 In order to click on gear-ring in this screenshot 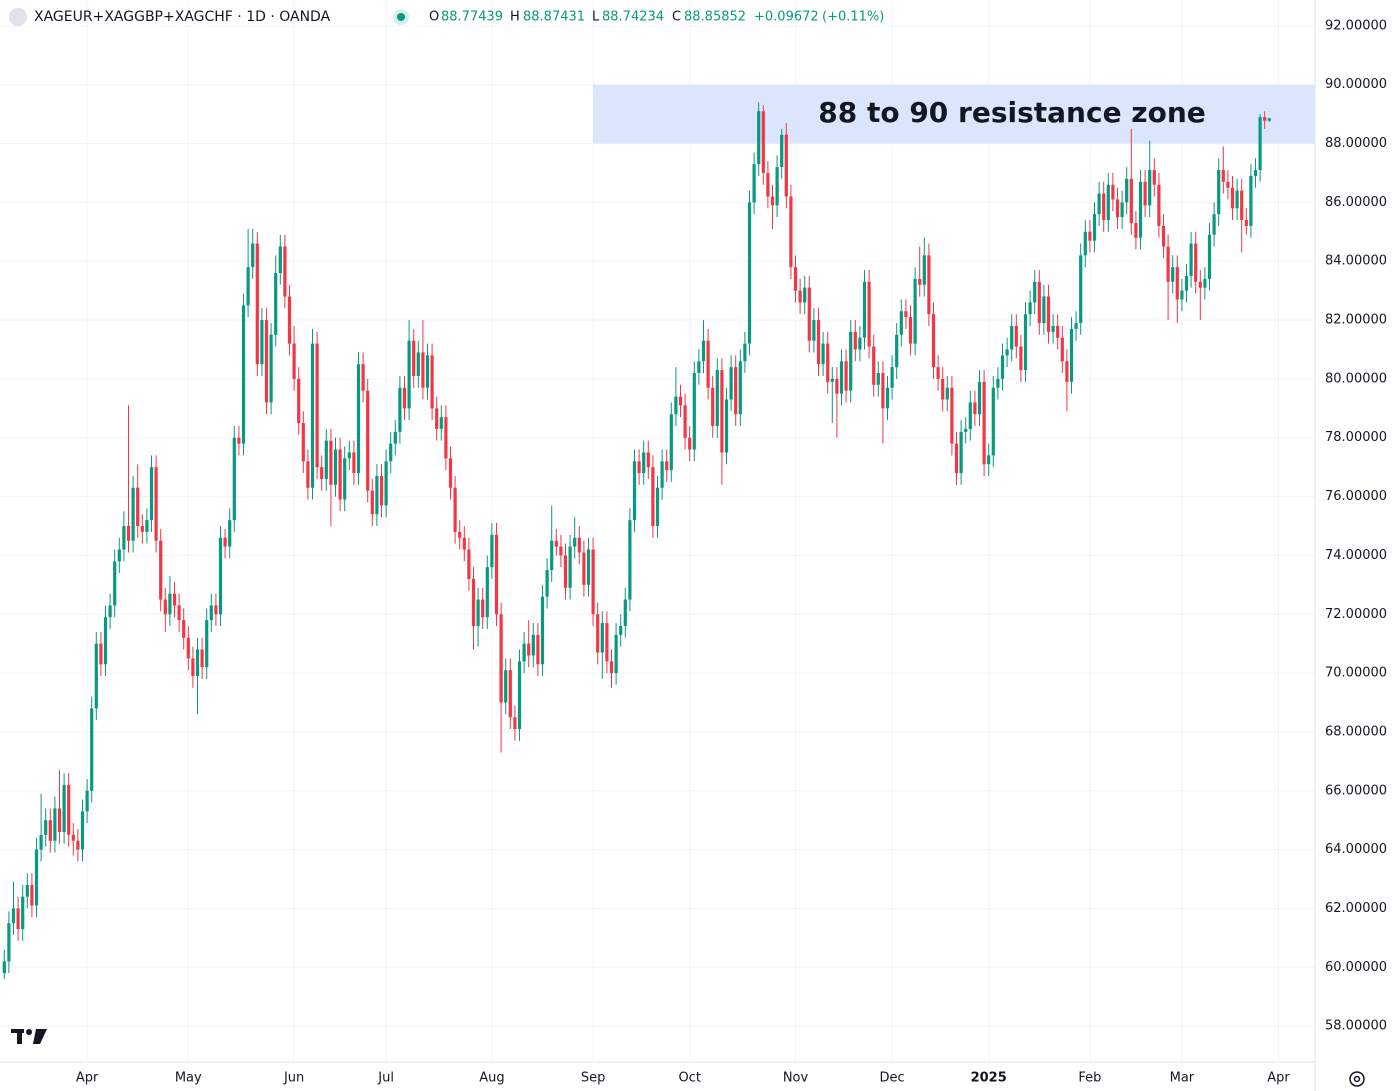, I will do `click(1357, 1079)`.